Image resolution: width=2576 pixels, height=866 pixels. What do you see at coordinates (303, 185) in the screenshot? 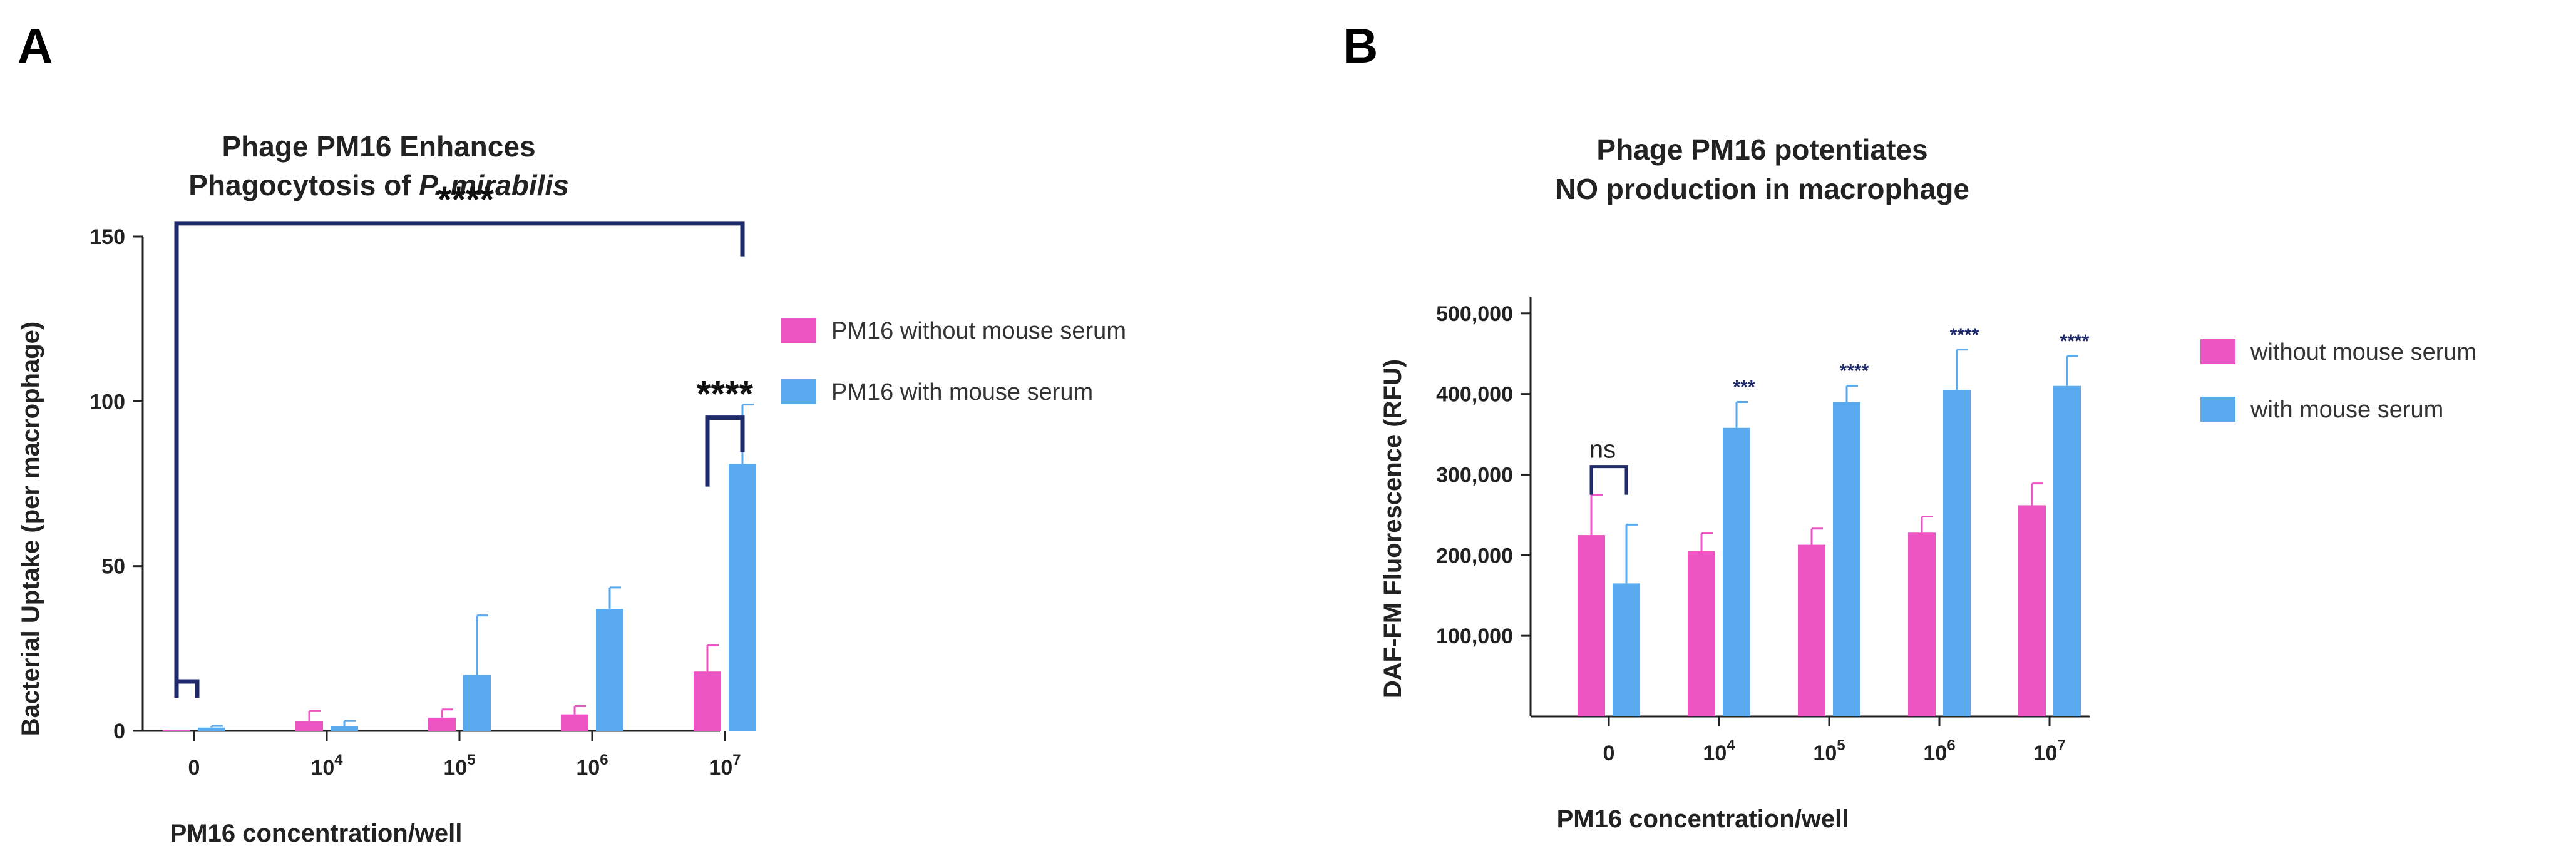
I see `chart-a-title-line2-prefix: Phagocytosis of` at bounding box center [303, 185].